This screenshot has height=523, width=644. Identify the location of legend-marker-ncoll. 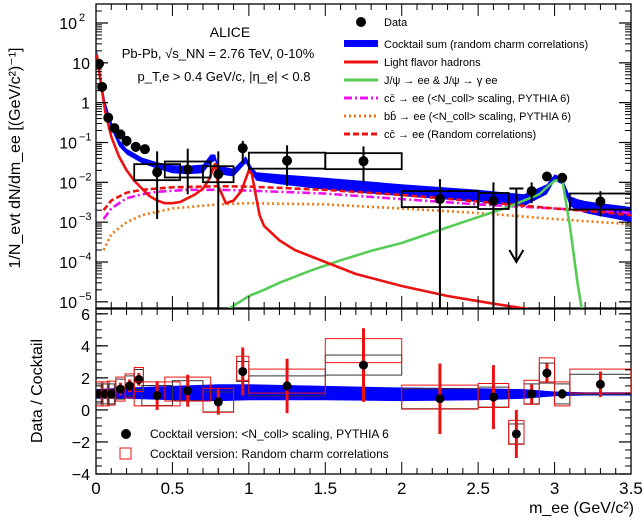
(126, 434).